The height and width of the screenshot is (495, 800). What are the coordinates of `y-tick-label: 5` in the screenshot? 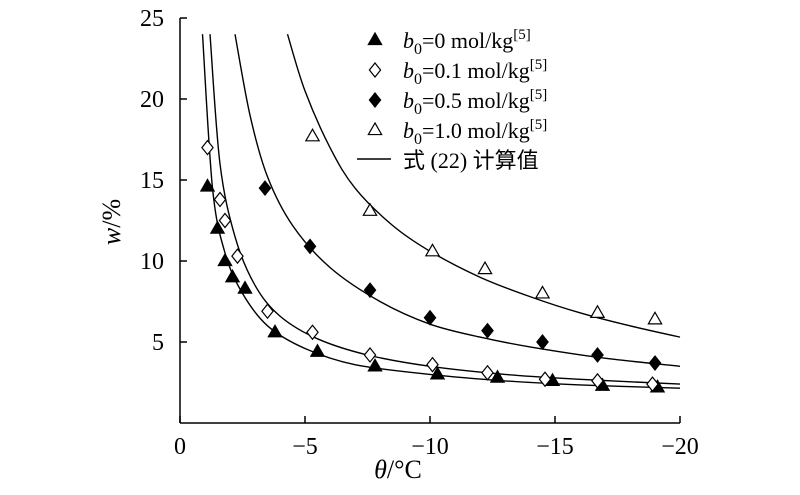 It's located at (158, 343).